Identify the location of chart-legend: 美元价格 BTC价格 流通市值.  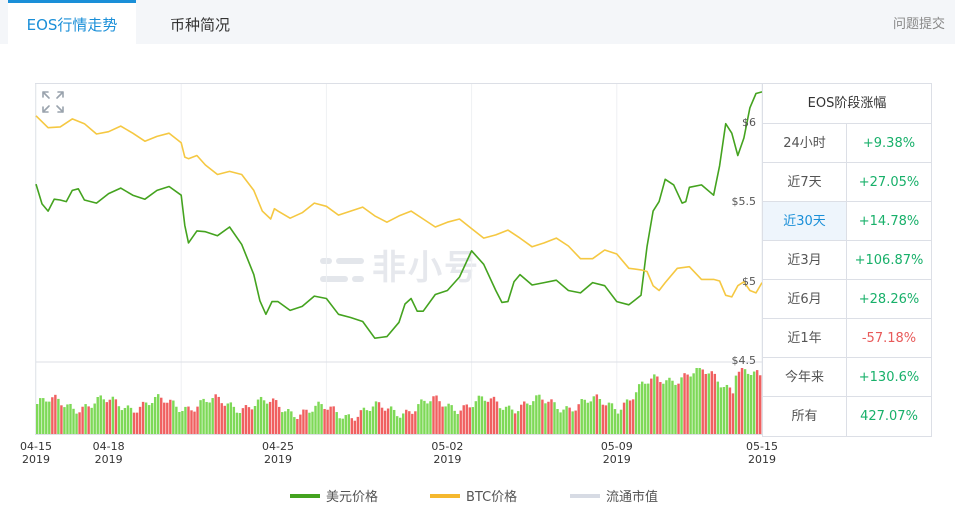
(477, 495).